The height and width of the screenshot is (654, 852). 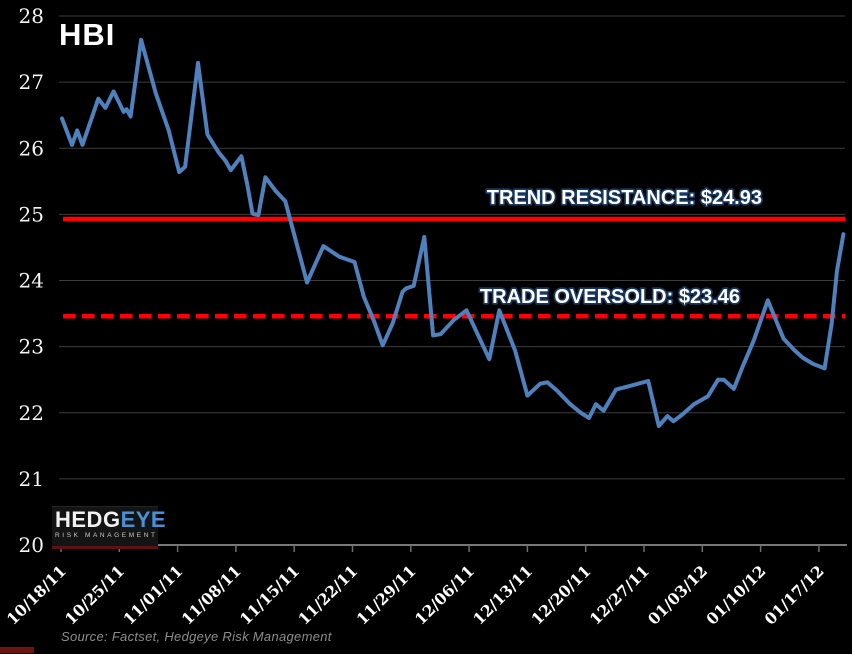 I want to click on x-axis-label: 12/13/11, so click(x=502, y=594).